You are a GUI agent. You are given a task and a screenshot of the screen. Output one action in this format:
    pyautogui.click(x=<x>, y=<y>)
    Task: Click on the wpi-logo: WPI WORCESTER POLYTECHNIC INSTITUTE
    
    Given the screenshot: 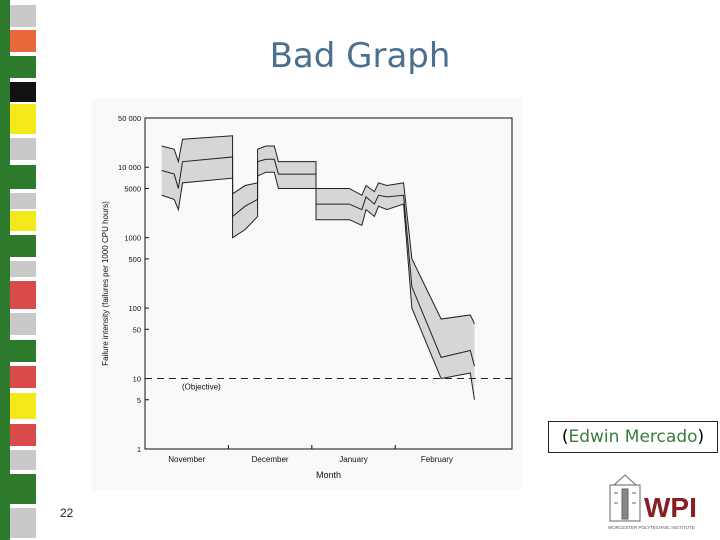 What is the action you would take?
    pyautogui.click(x=652, y=502)
    